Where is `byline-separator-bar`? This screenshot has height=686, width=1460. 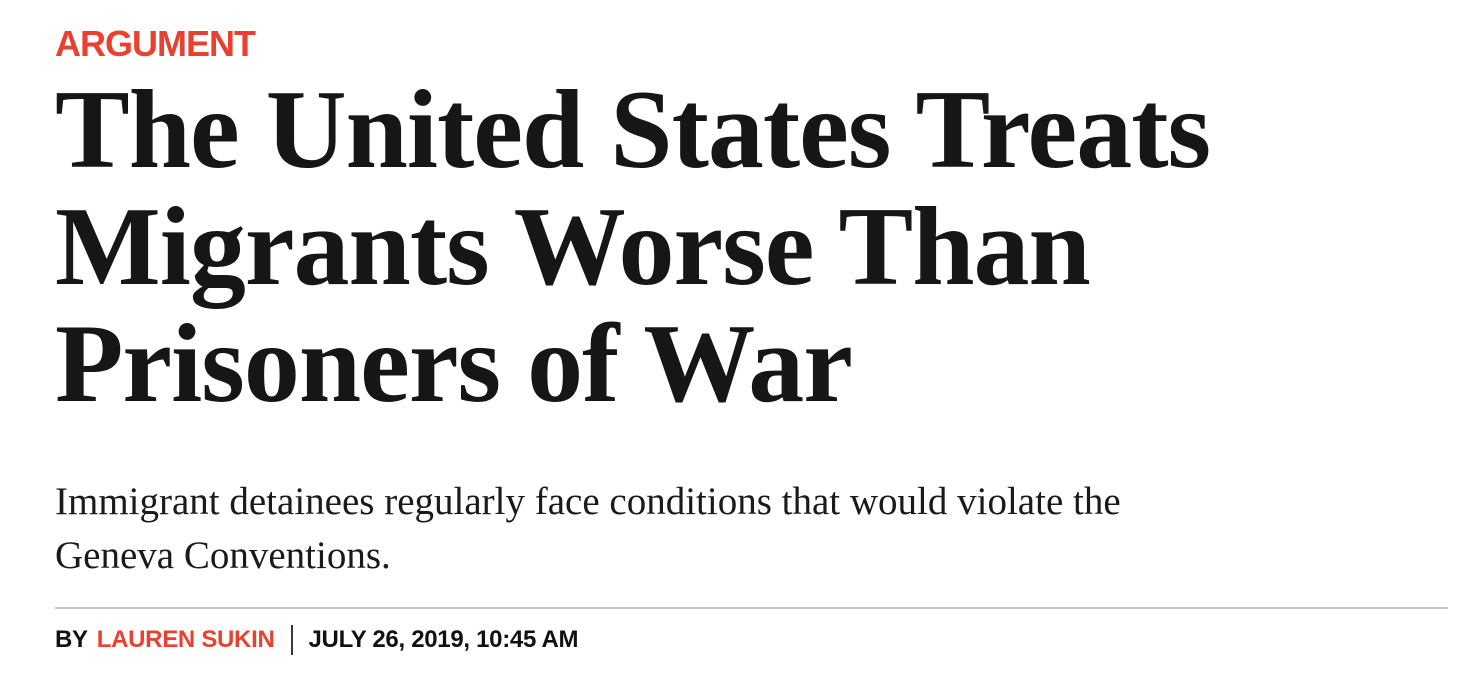
byline-separator-bar is located at coordinates (291, 640).